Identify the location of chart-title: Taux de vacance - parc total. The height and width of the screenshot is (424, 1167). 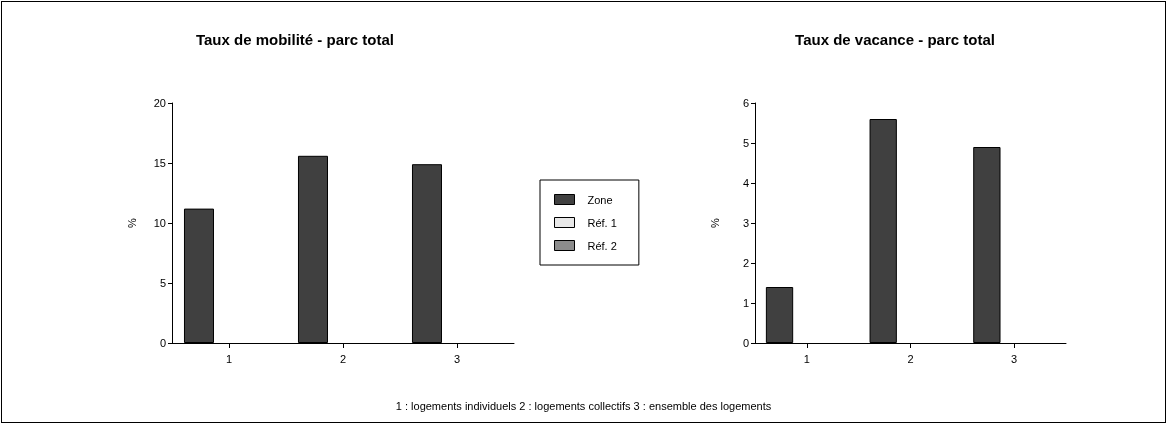
(895, 39).